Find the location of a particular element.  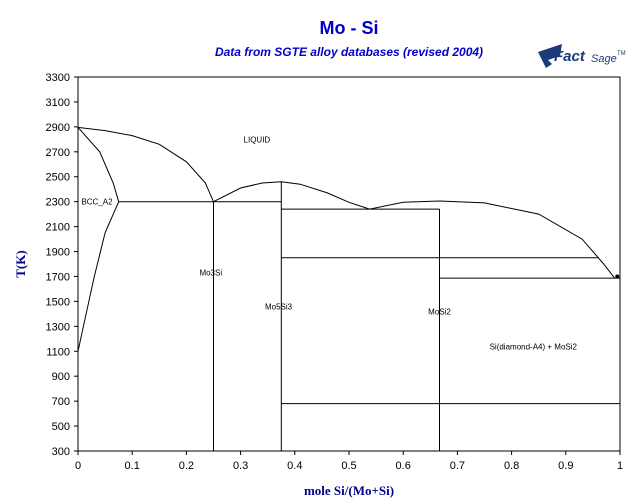

region-label: BCC_A2 is located at coordinates (97, 202).